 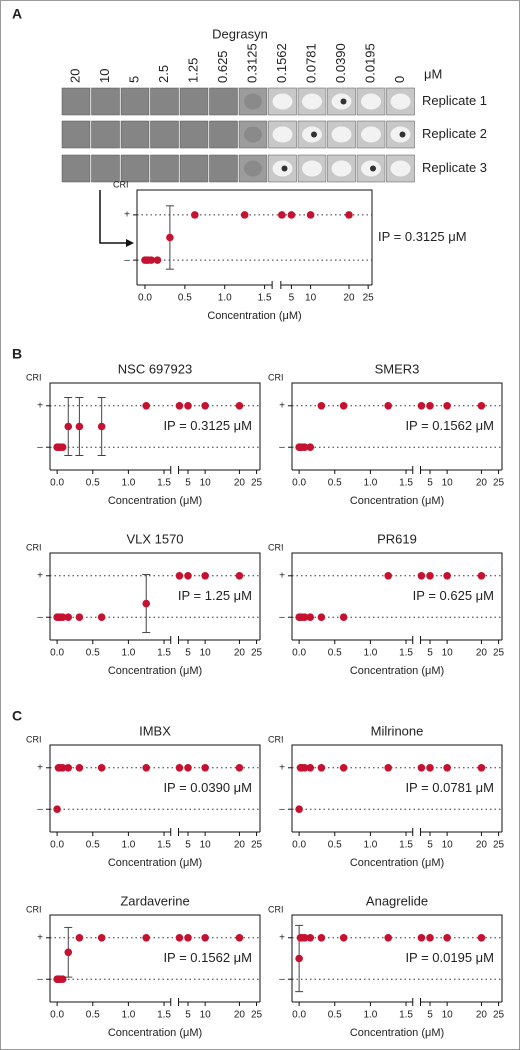 I want to click on tile-spot, so click(x=402, y=134).